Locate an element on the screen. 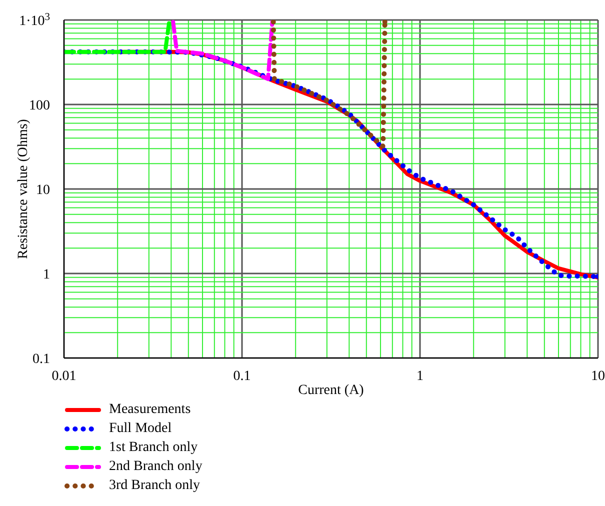 Image resolution: width=605 pixels, height=506 pixels. legend-label: Measurements is located at coordinates (150, 410).